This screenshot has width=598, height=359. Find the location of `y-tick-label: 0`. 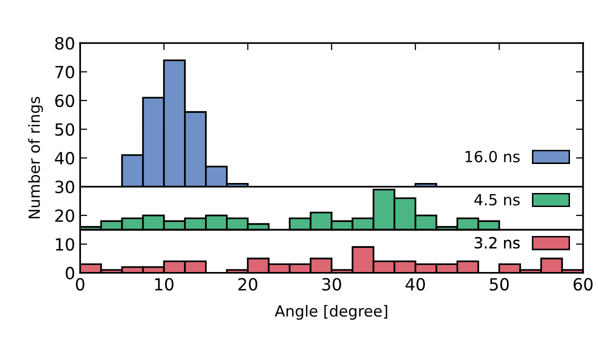

y-tick-label: 0 is located at coordinates (70, 273).